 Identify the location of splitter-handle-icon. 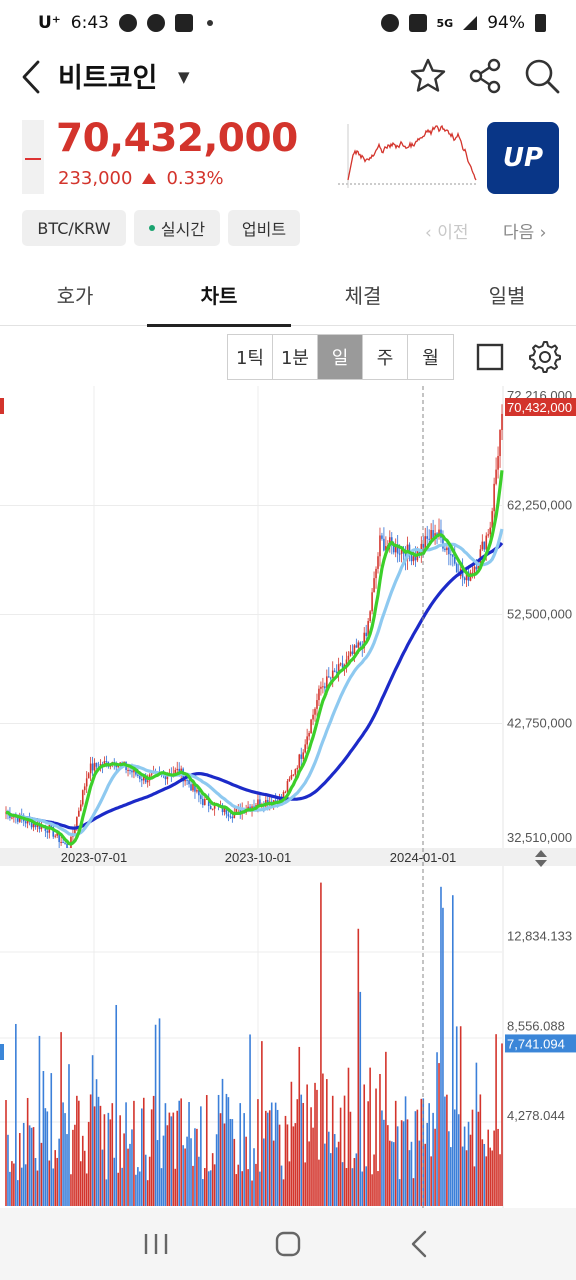
(541, 858).